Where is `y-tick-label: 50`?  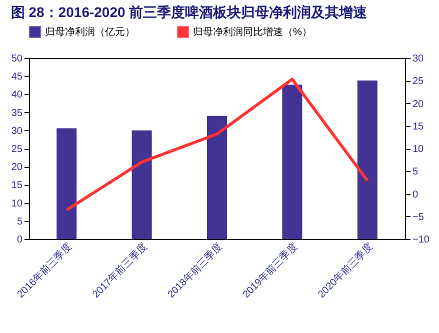
y-tick-label: 50 is located at coordinates (17, 59).